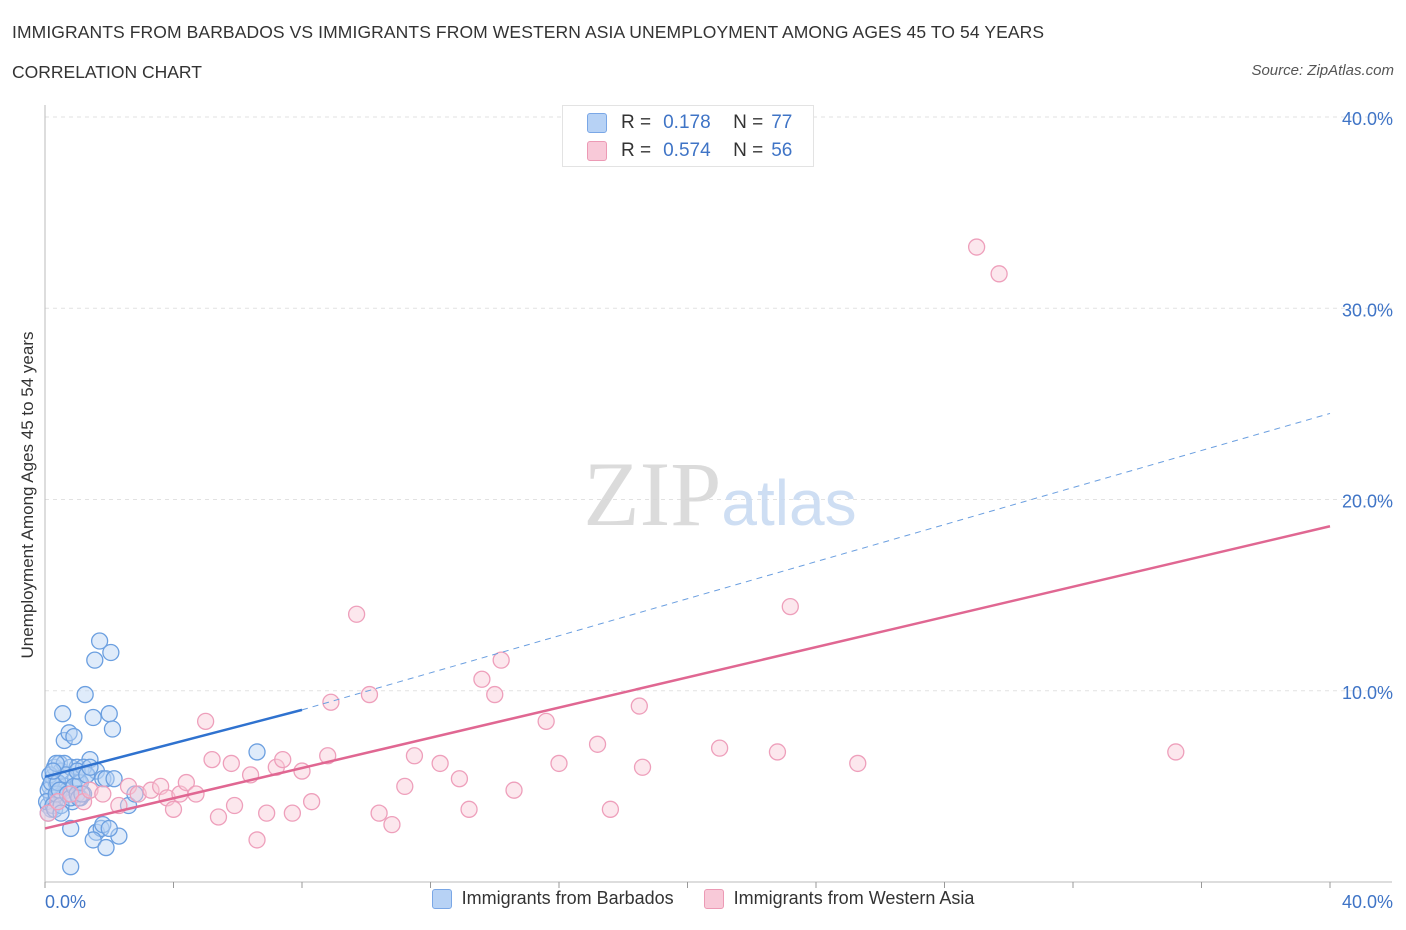 The image size is (1406, 930). I want to click on chart-subtitle: CORRELATION CHART, so click(107, 72).